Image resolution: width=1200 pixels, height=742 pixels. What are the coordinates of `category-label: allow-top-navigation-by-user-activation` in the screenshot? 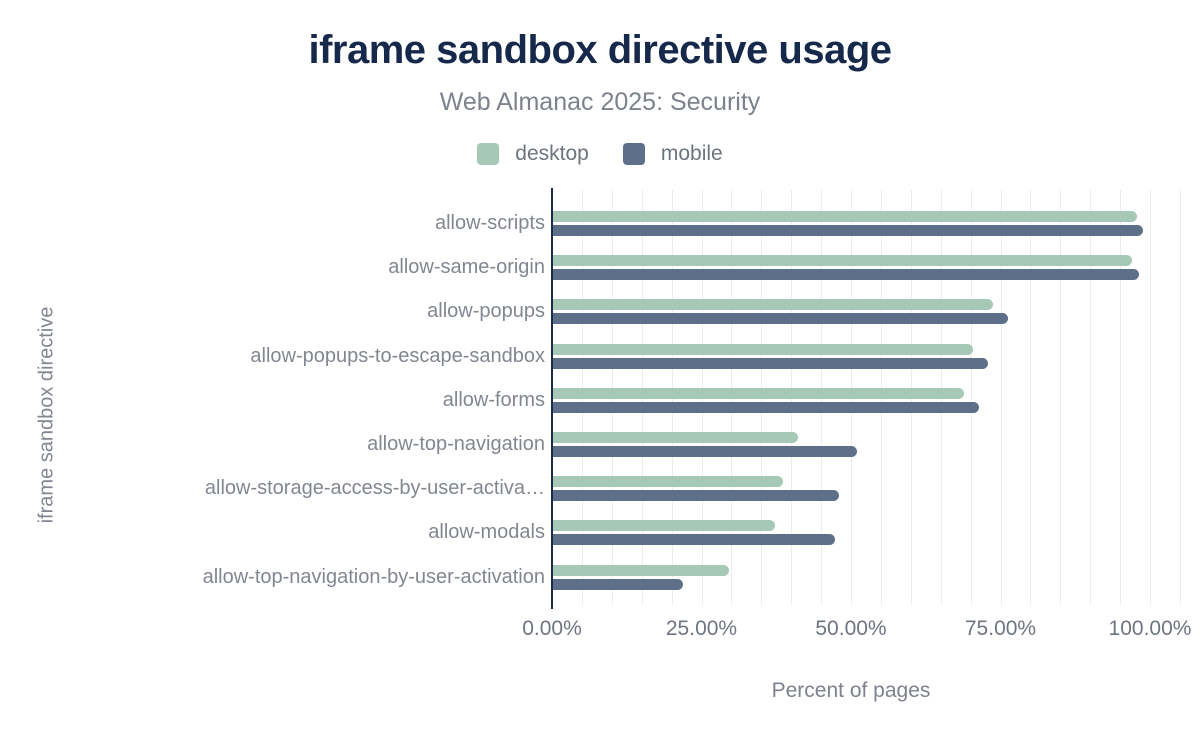 It's located at (373, 576).